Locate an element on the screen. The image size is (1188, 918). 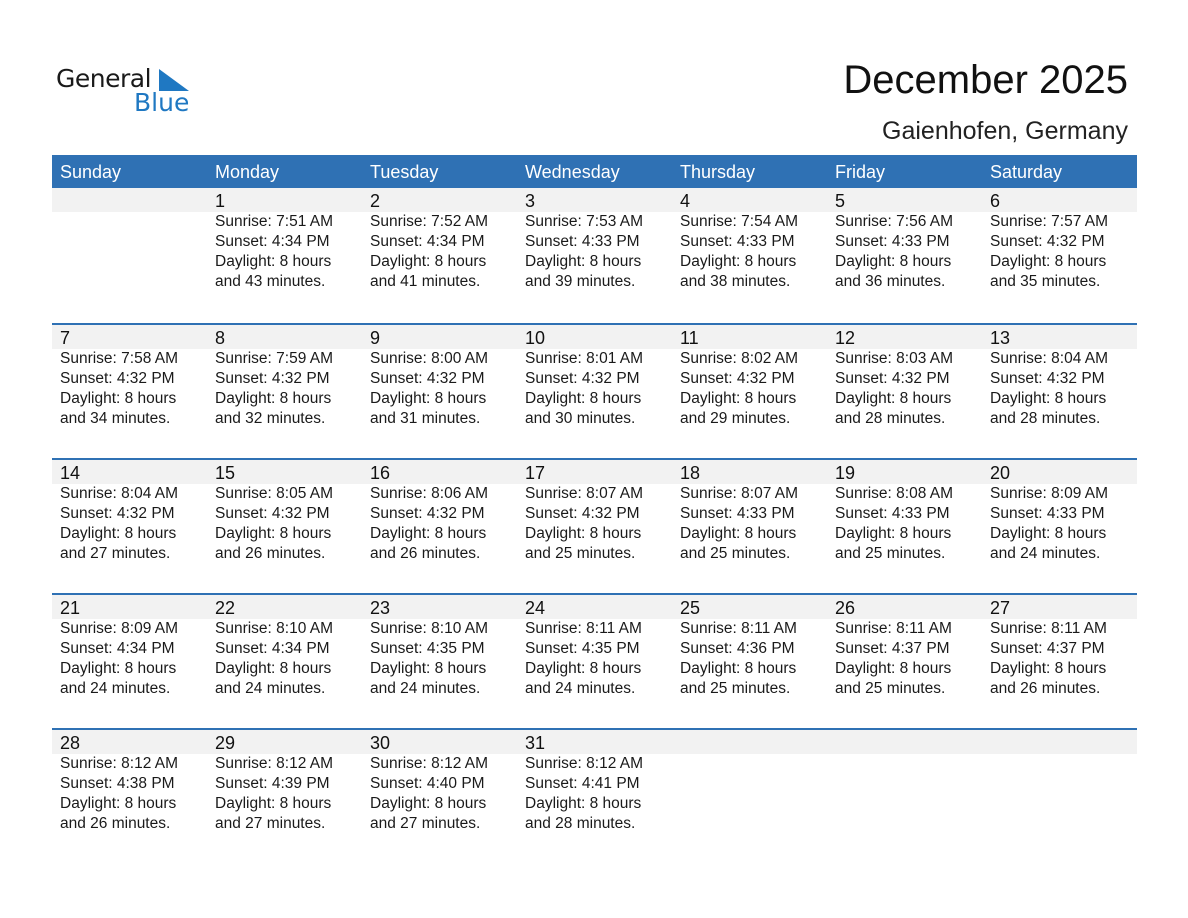
sunrise-text: Sunrise: 7:52 AM is located at coordinates (429, 221).